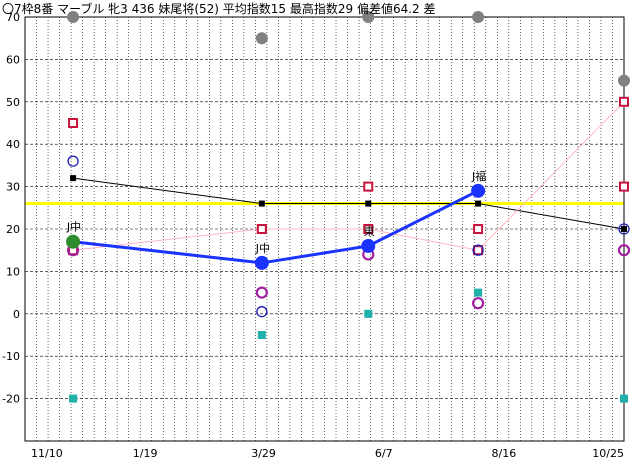 This screenshot has height=460, width=632. What do you see at coordinates (384, 453) in the screenshot?
I see `x-tick-label: 6/7` at bounding box center [384, 453].